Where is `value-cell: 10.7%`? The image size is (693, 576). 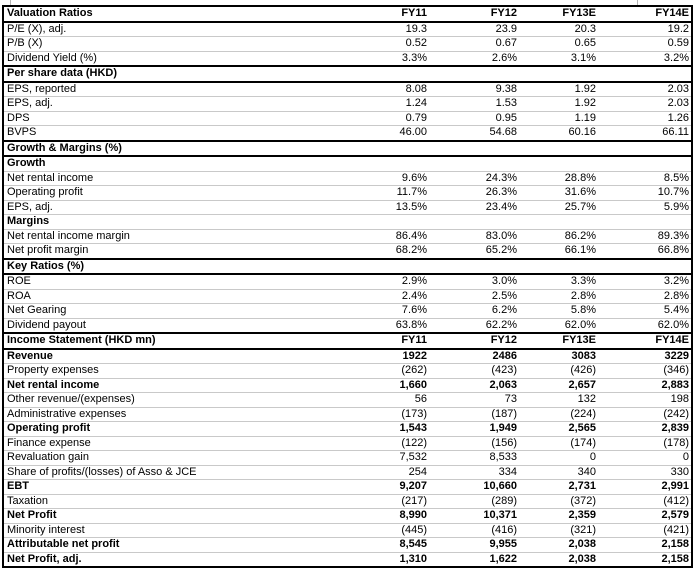 value-cell: 10.7% is located at coordinates (645, 193).